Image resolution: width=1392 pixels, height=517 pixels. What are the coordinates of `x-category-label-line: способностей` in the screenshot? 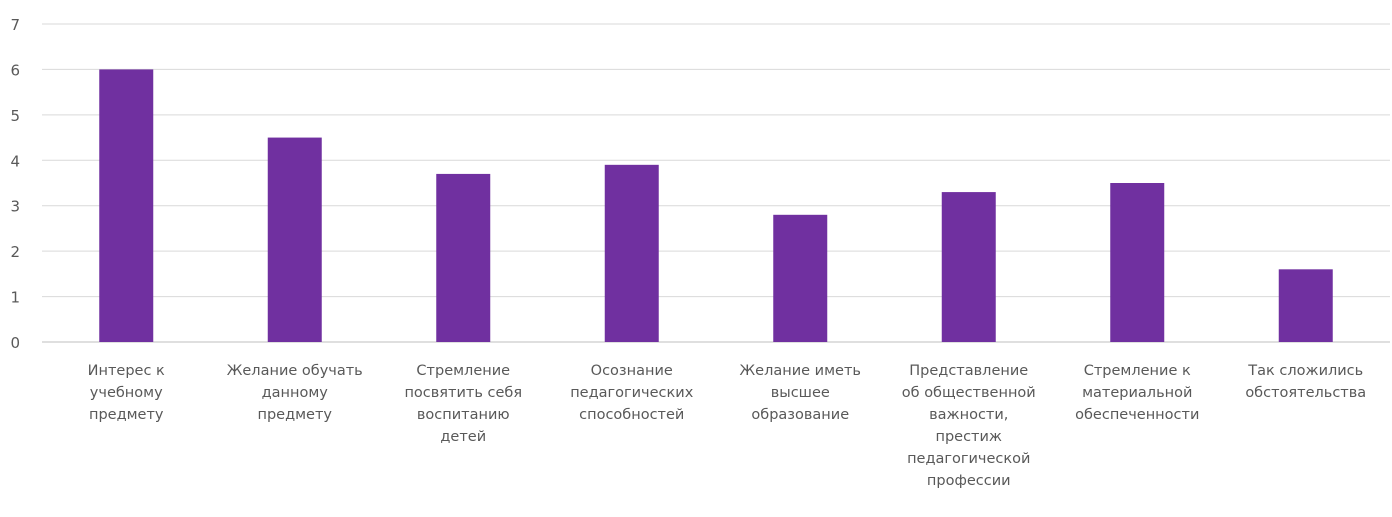 It's located at (631, 415).